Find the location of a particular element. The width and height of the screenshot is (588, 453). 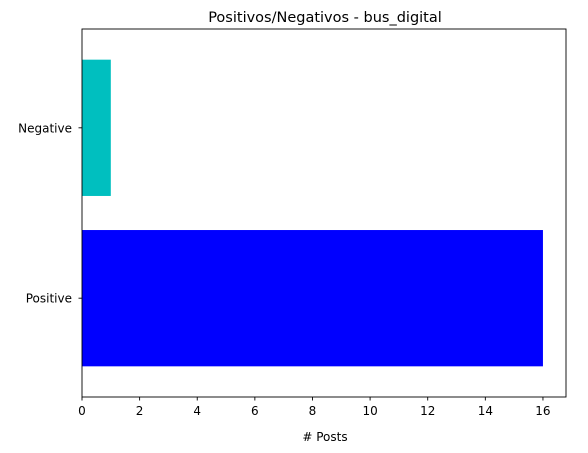

x-tick-label: 16 is located at coordinates (542, 411).